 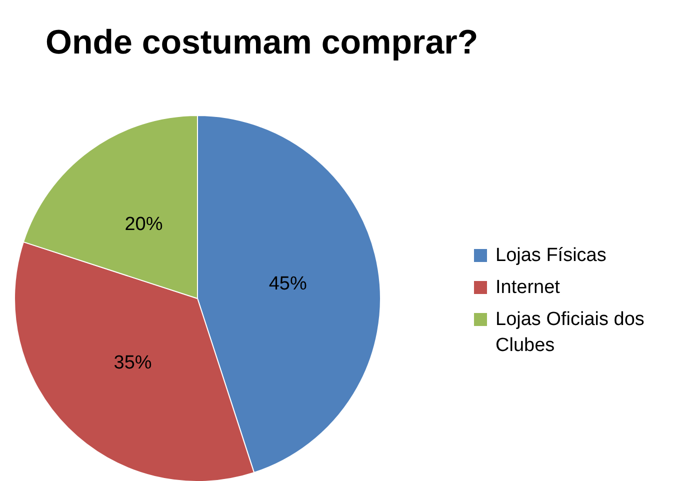 What do you see at coordinates (133, 363) in the screenshot?
I see `data-label: 35%` at bounding box center [133, 363].